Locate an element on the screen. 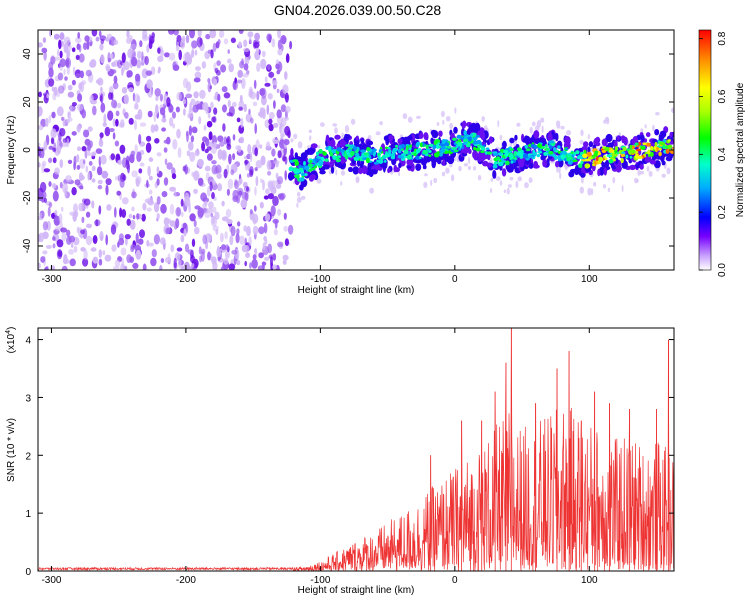 Image resolution: width=750 pixels, height=600 pixels. y-tick-label: 3 is located at coordinates (28, 398).